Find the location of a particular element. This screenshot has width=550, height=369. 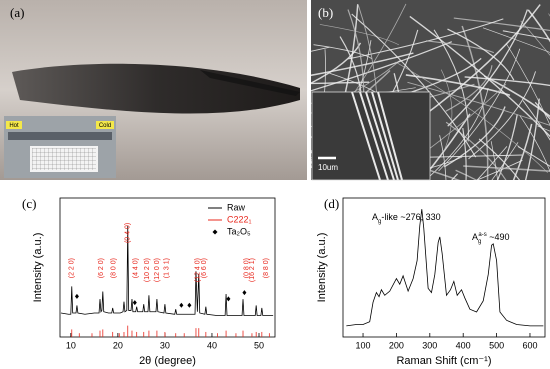

hot-label: Hot is located at coordinates (14, 126).